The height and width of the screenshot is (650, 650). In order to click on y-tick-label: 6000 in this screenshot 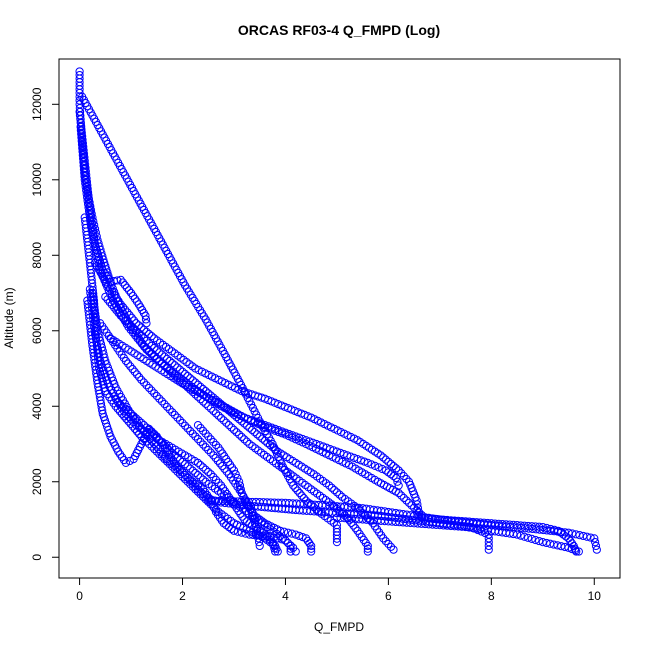, I will do `click(37, 330)`.